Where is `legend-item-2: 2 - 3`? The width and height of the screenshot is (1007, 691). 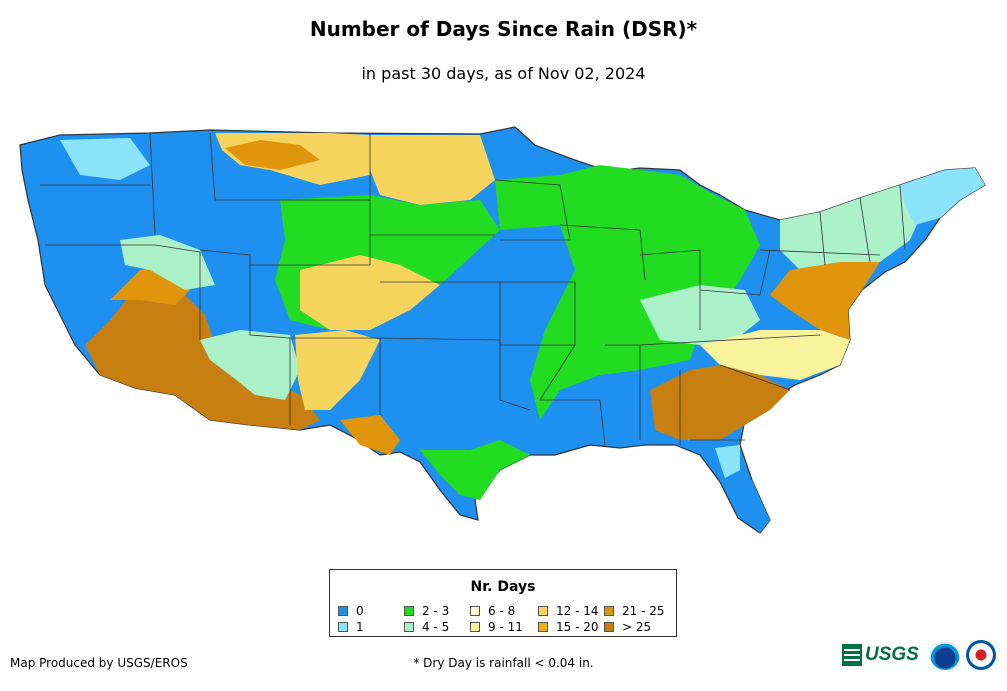
legend-item-2: 2 - 3 is located at coordinates (426, 611).